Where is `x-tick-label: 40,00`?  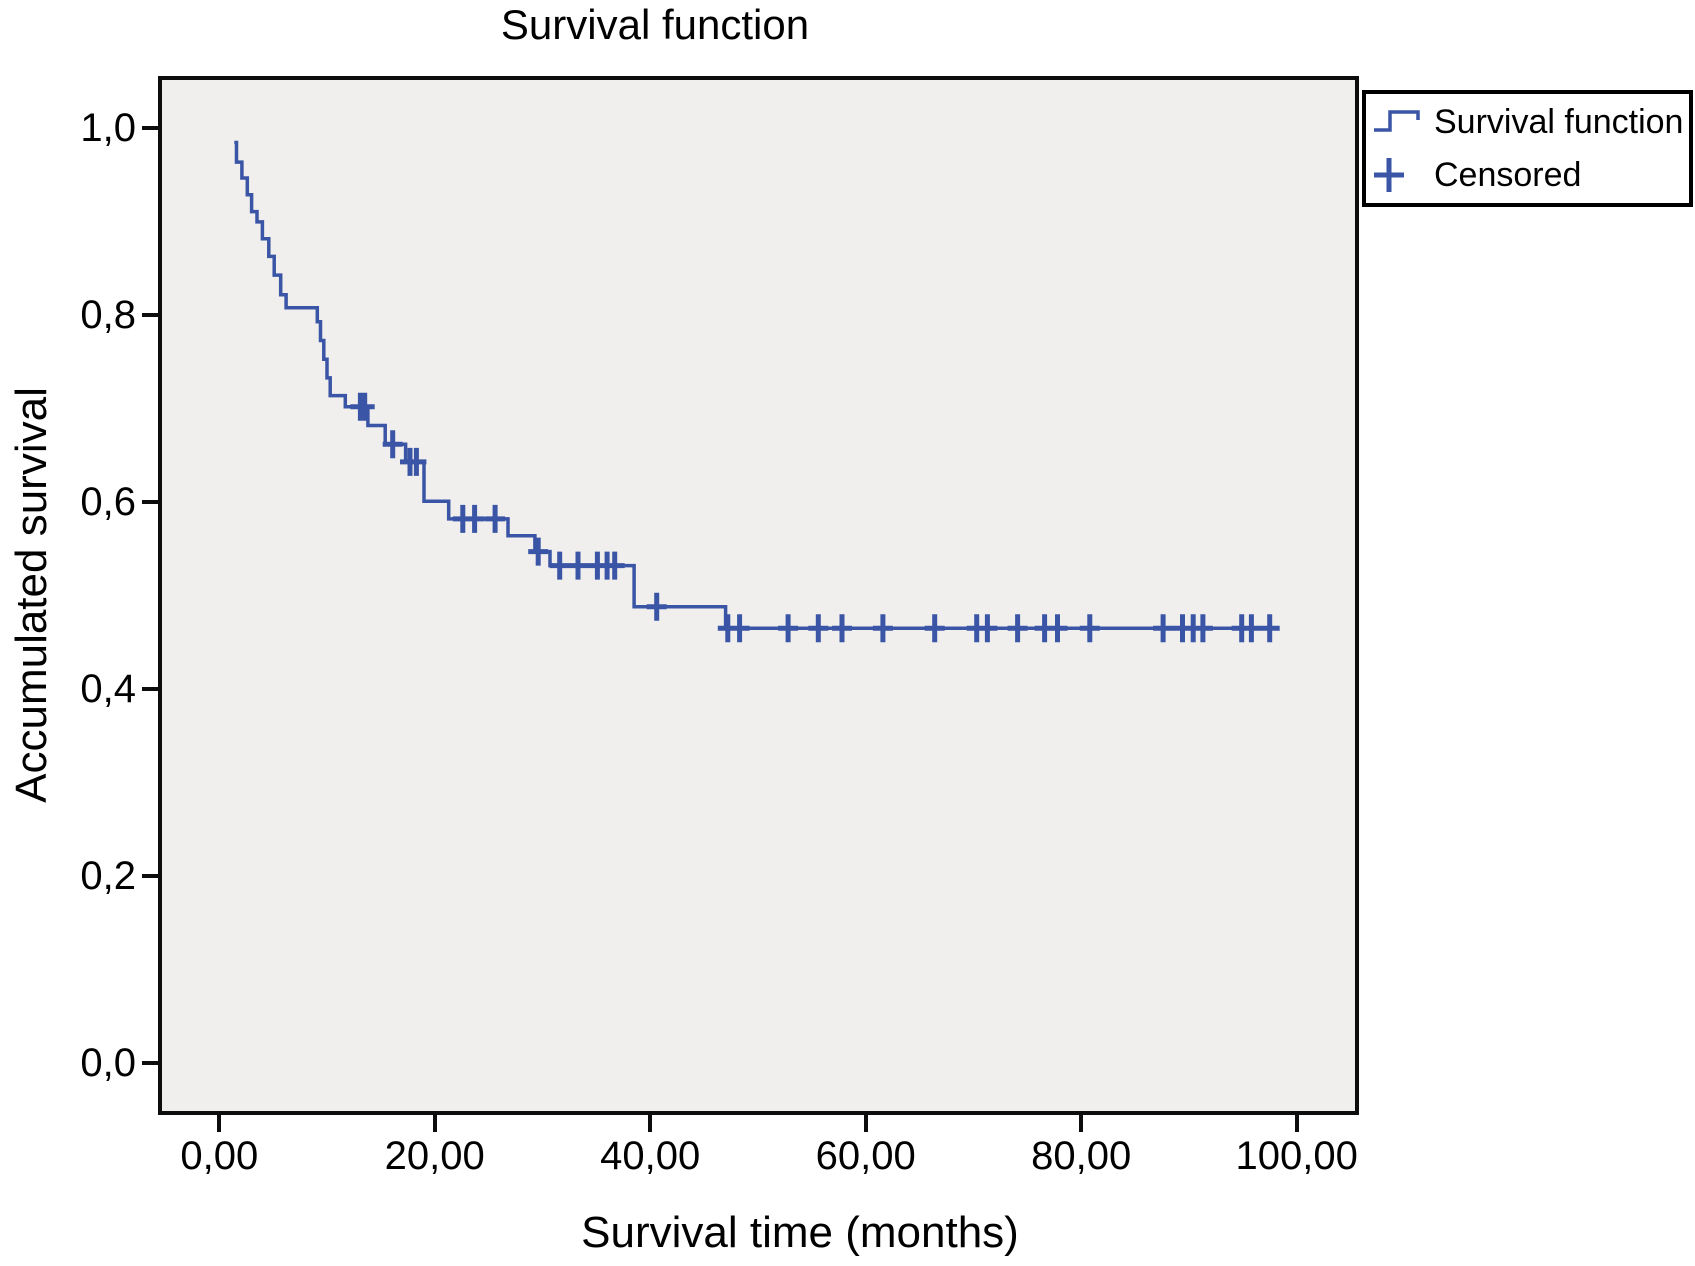
x-tick-label: 40,00 is located at coordinates (650, 1156).